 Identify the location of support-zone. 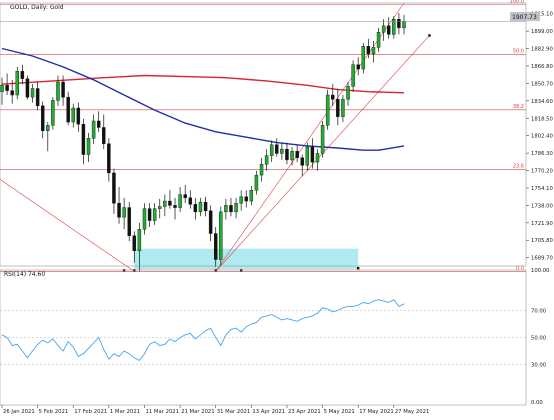
(246, 259).